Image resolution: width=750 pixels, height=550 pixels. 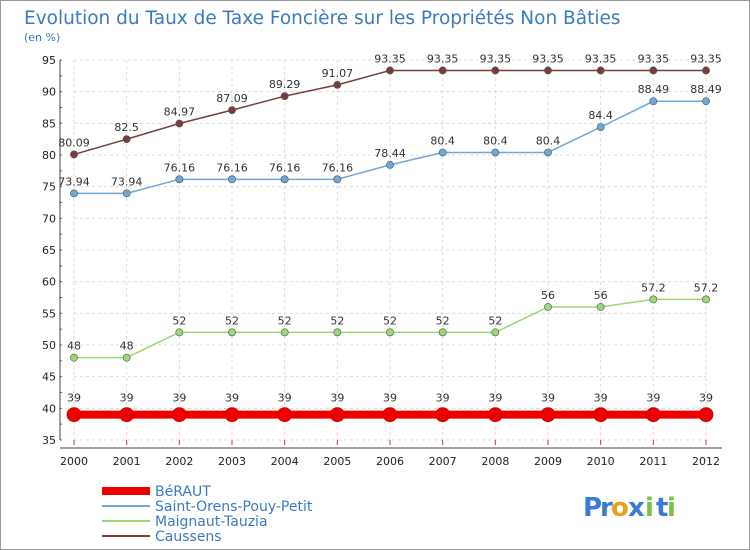 What do you see at coordinates (126, 127) in the screenshot?
I see `data-label: 82.5` at bounding box center [126, 127].